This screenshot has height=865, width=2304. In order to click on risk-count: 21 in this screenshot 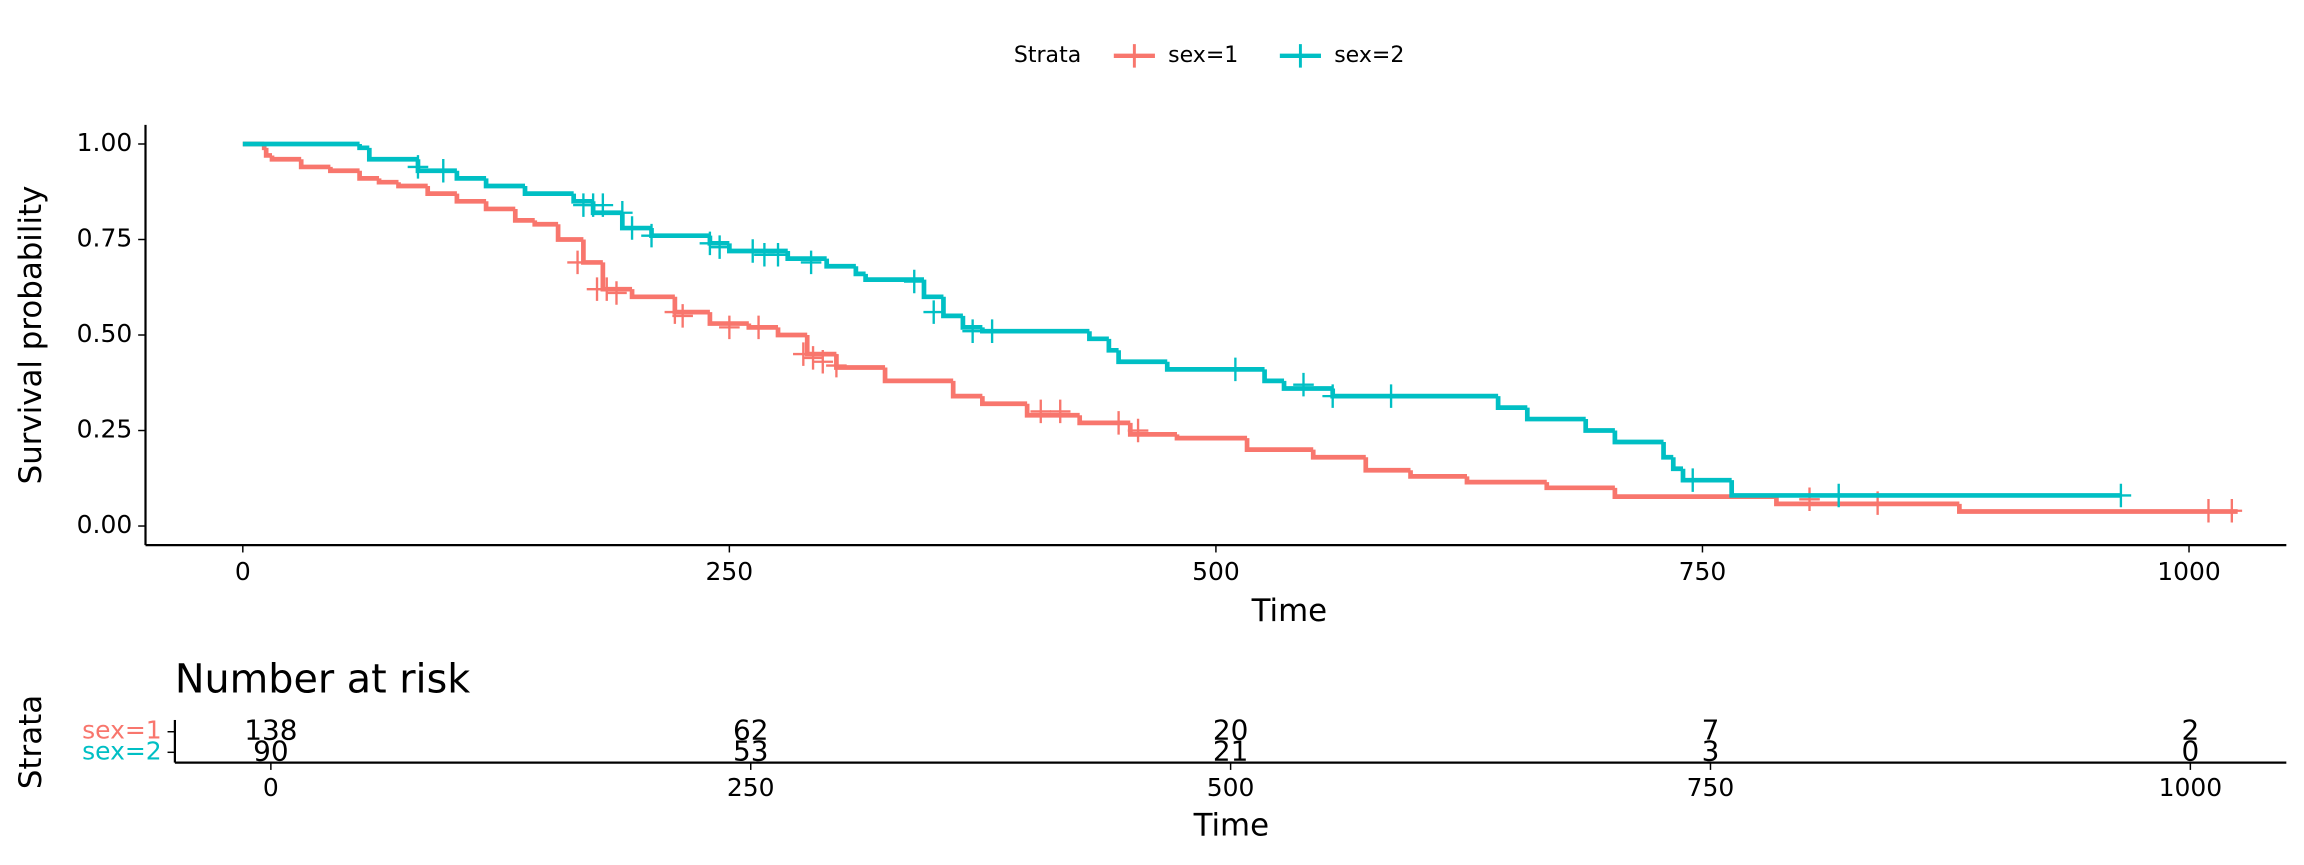, I will do `click(1231, 750)`.